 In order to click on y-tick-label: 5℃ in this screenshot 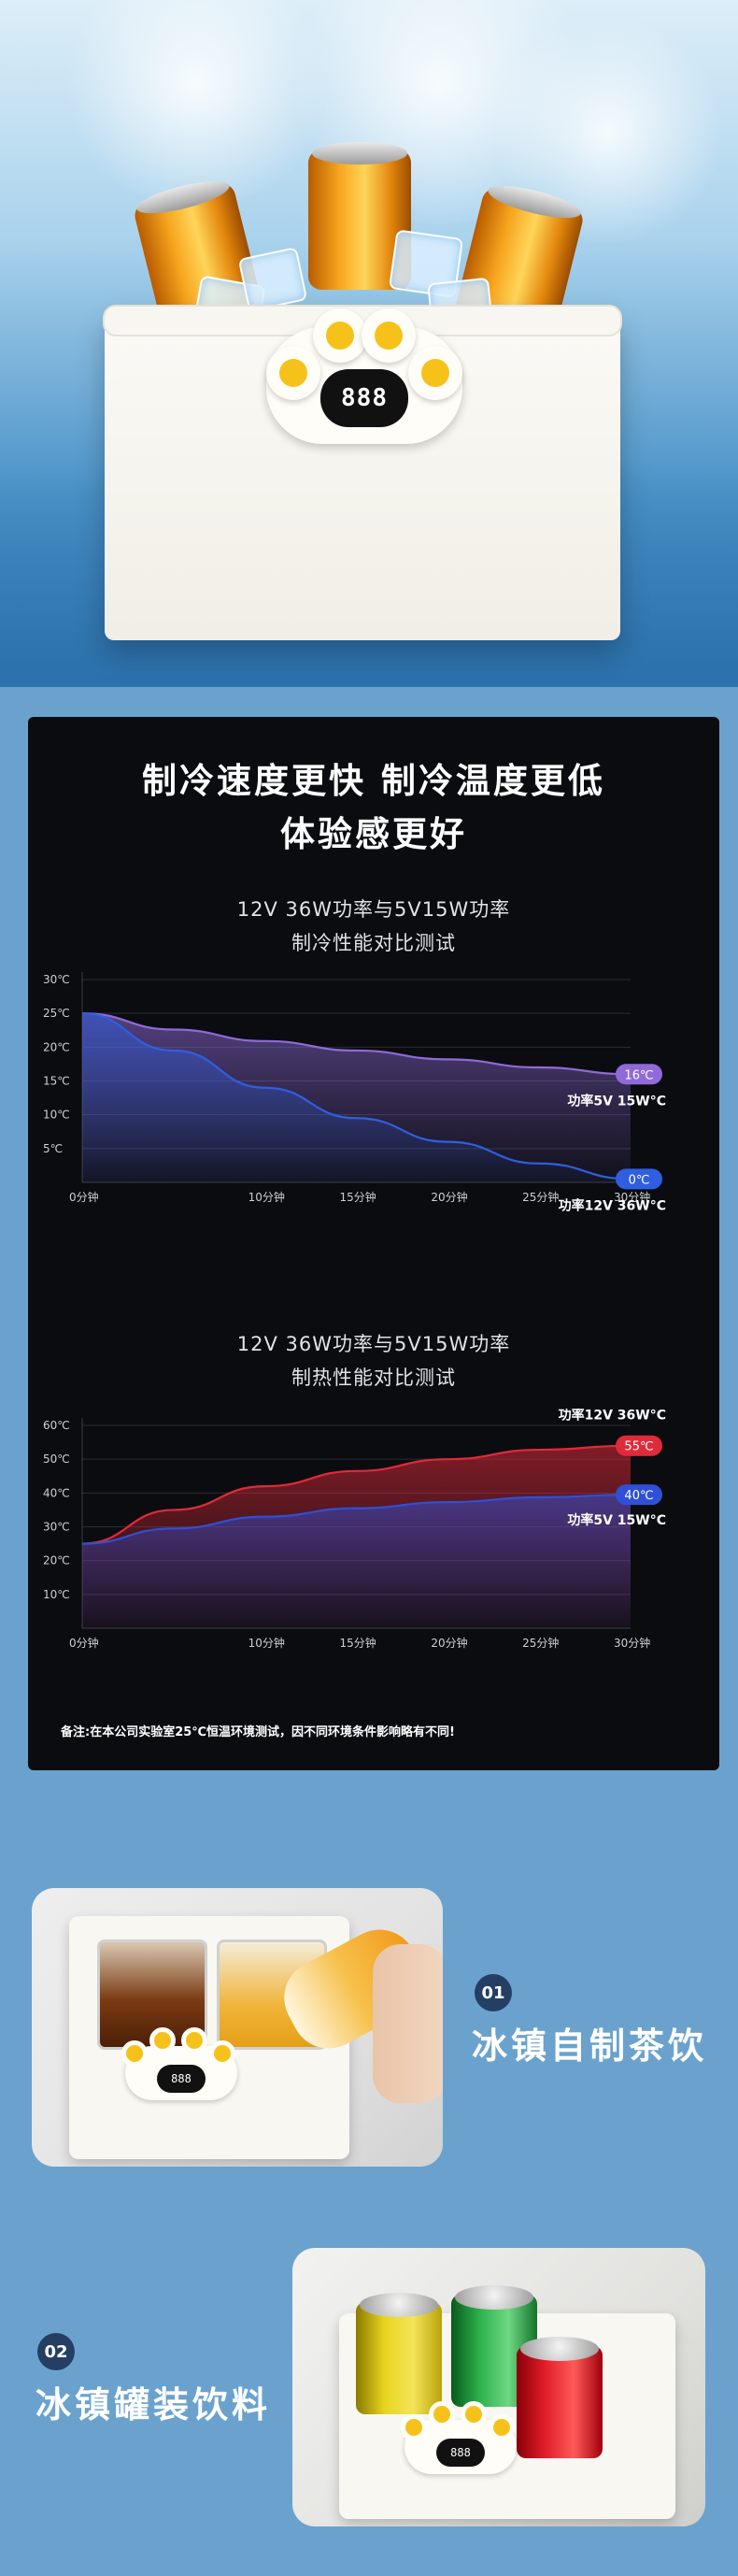, I will do `click(53, 1148)`.